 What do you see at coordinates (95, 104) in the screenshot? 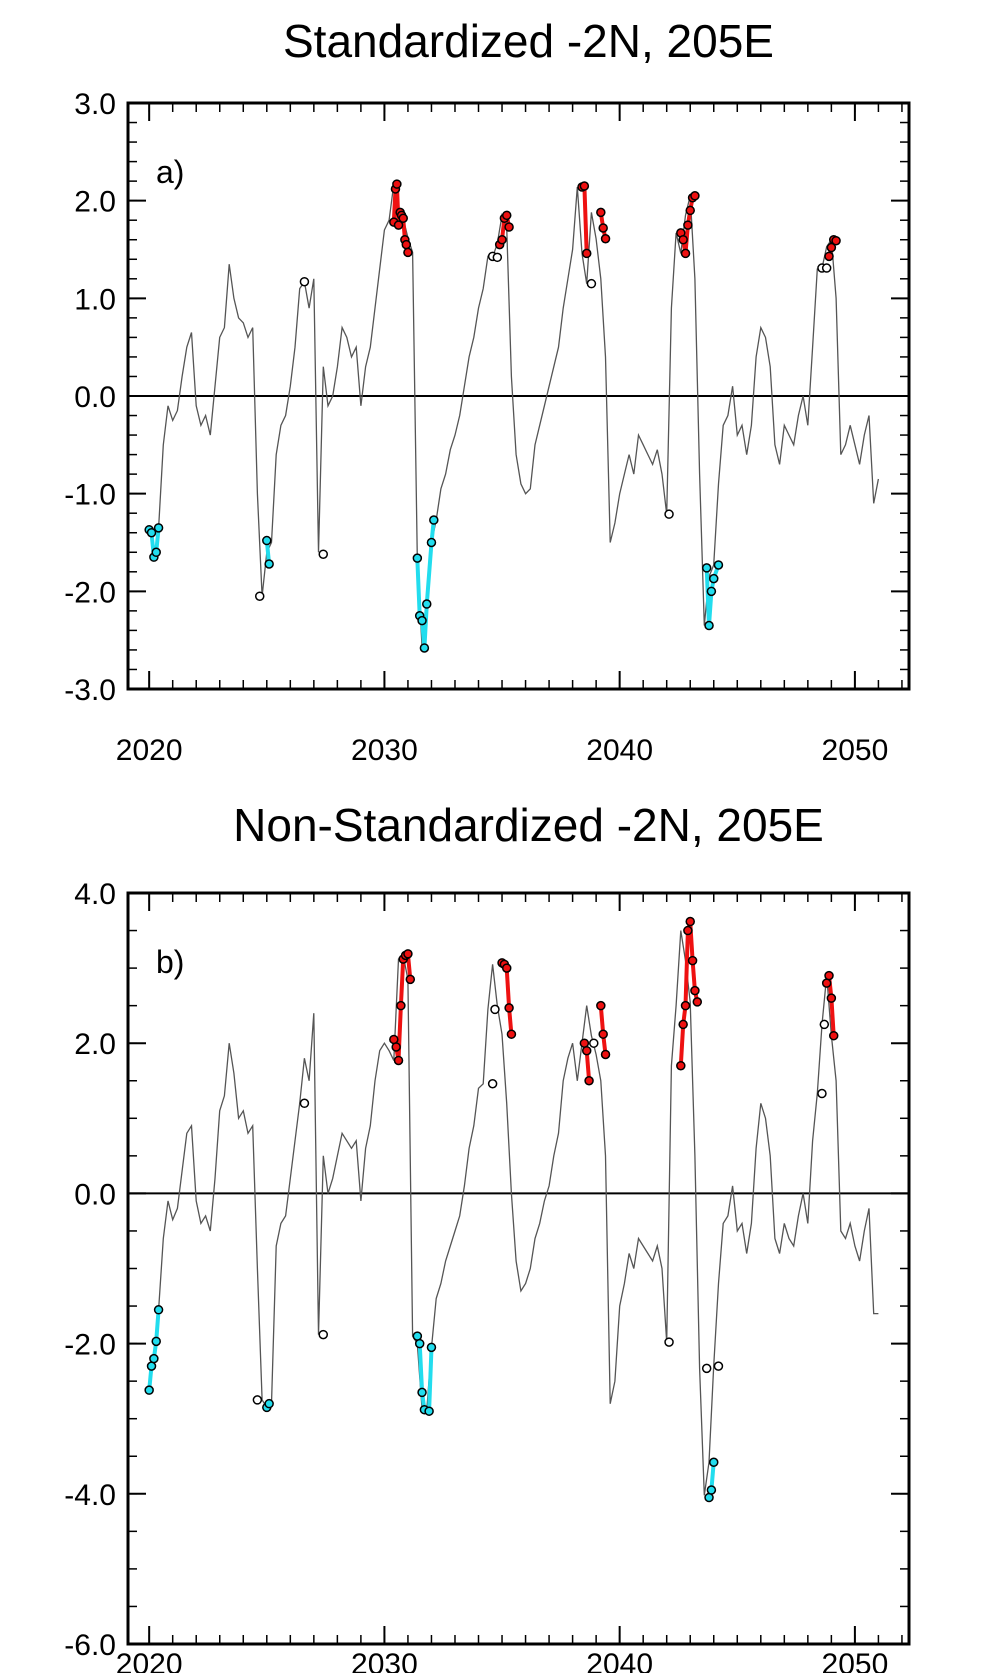
I see `y-tick-label: 3.0` at bounding box center [95, 104].